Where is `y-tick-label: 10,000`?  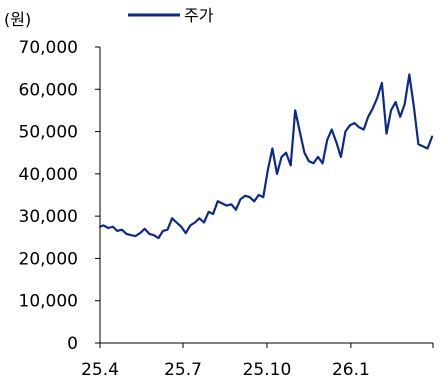 y-tick-label: 10,000 is located at coordinates (48, 302).